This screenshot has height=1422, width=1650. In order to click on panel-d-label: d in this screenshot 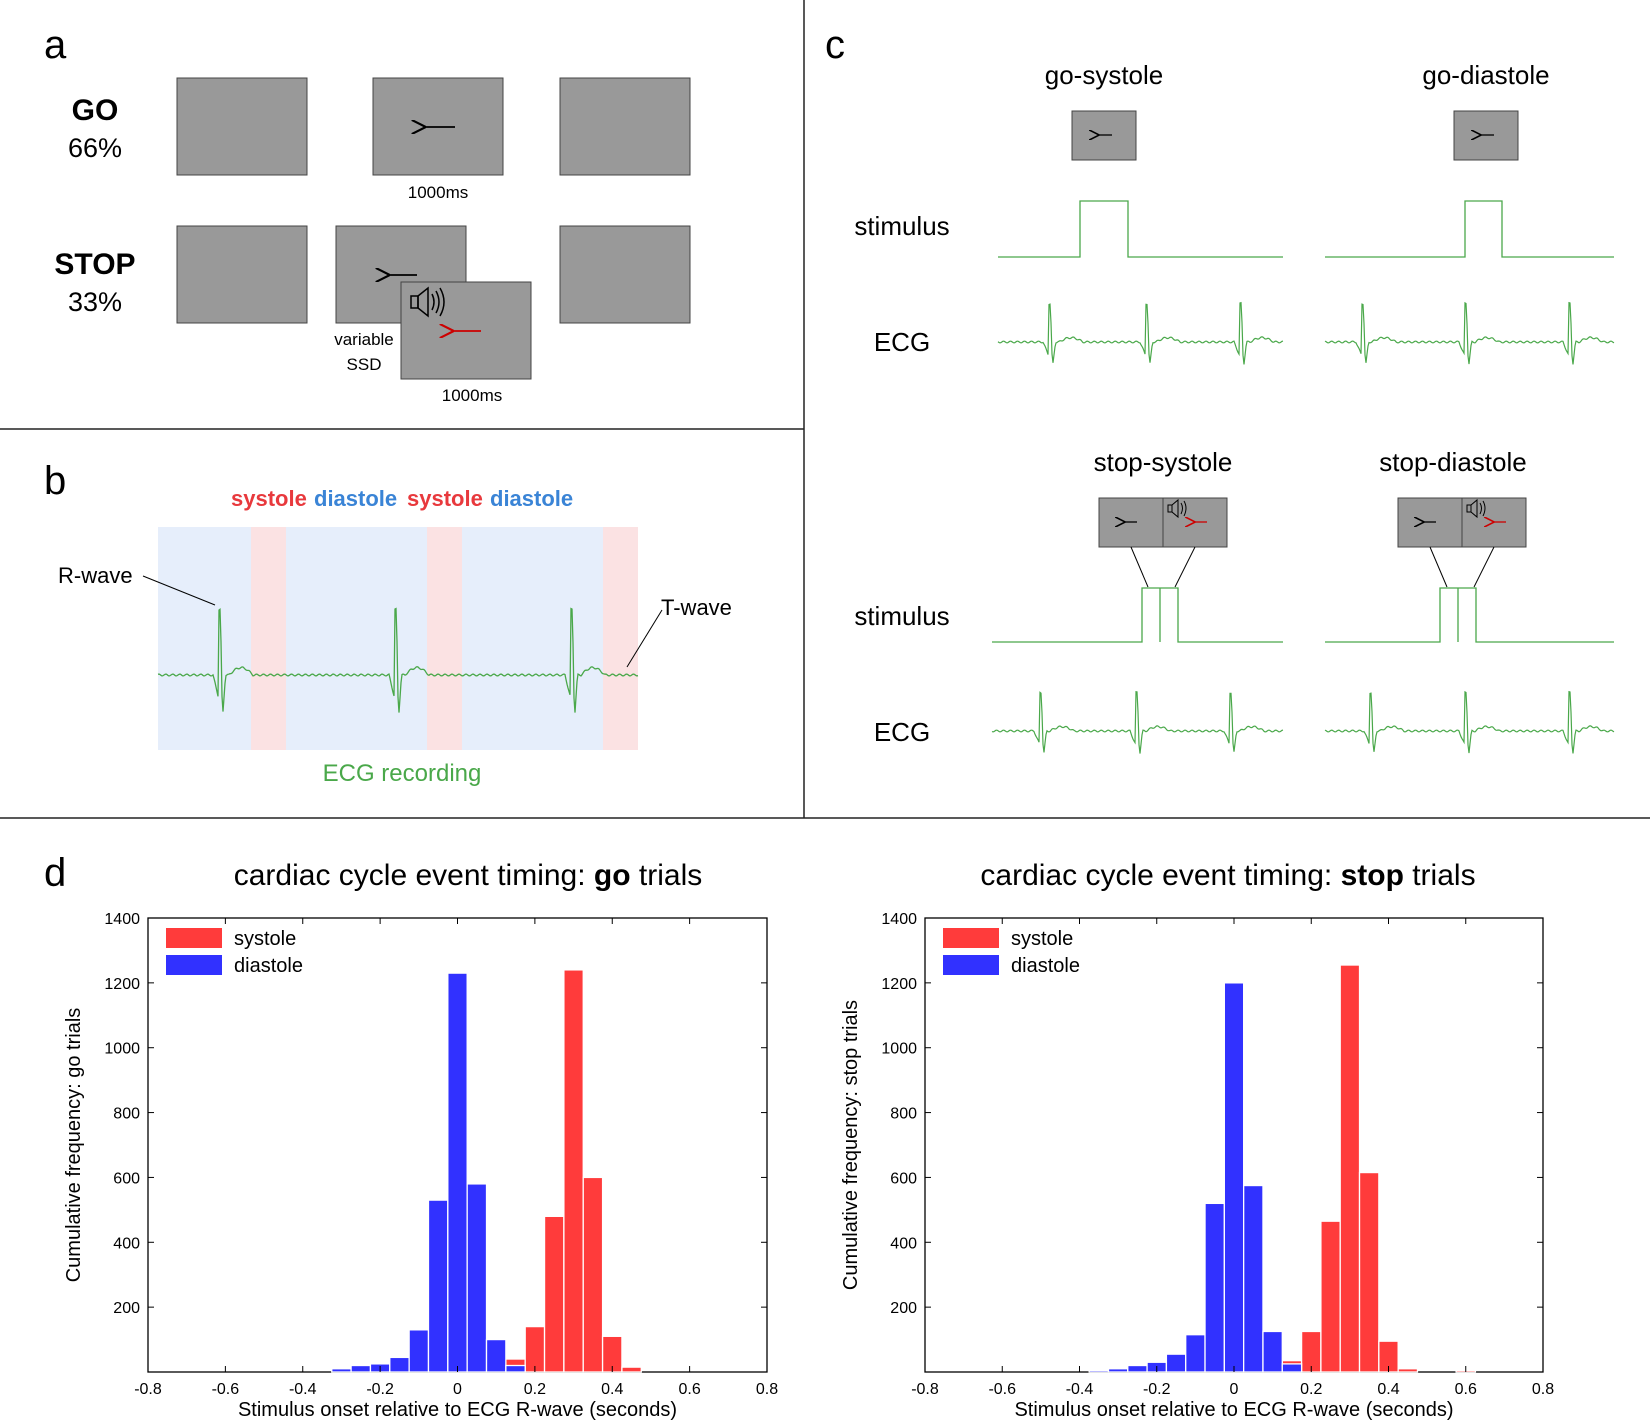, I will do `click(55, 873)`.